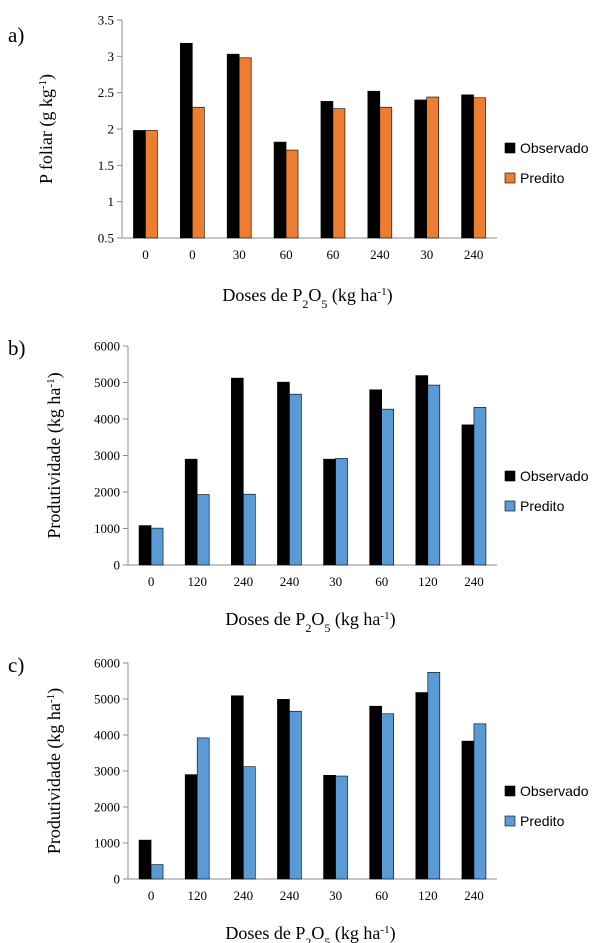  What do you see at coordinates (107, 843) in the screenshot?
I see `y-tick-label: 1000` at bounding box center [107, 843].